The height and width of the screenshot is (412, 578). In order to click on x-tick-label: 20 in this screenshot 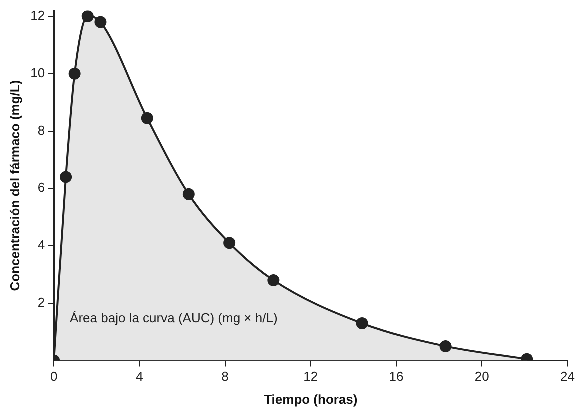, I will do `click(482, 376)`.